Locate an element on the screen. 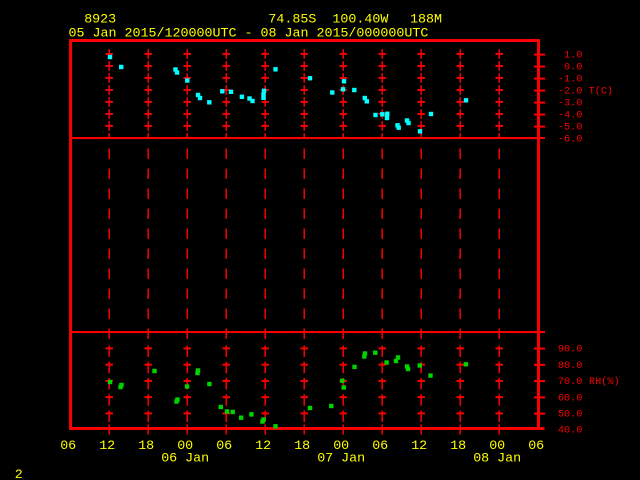 This screenshot has width=640, height=480. svg-text: 1.0 is located at coordinates (573, 56).